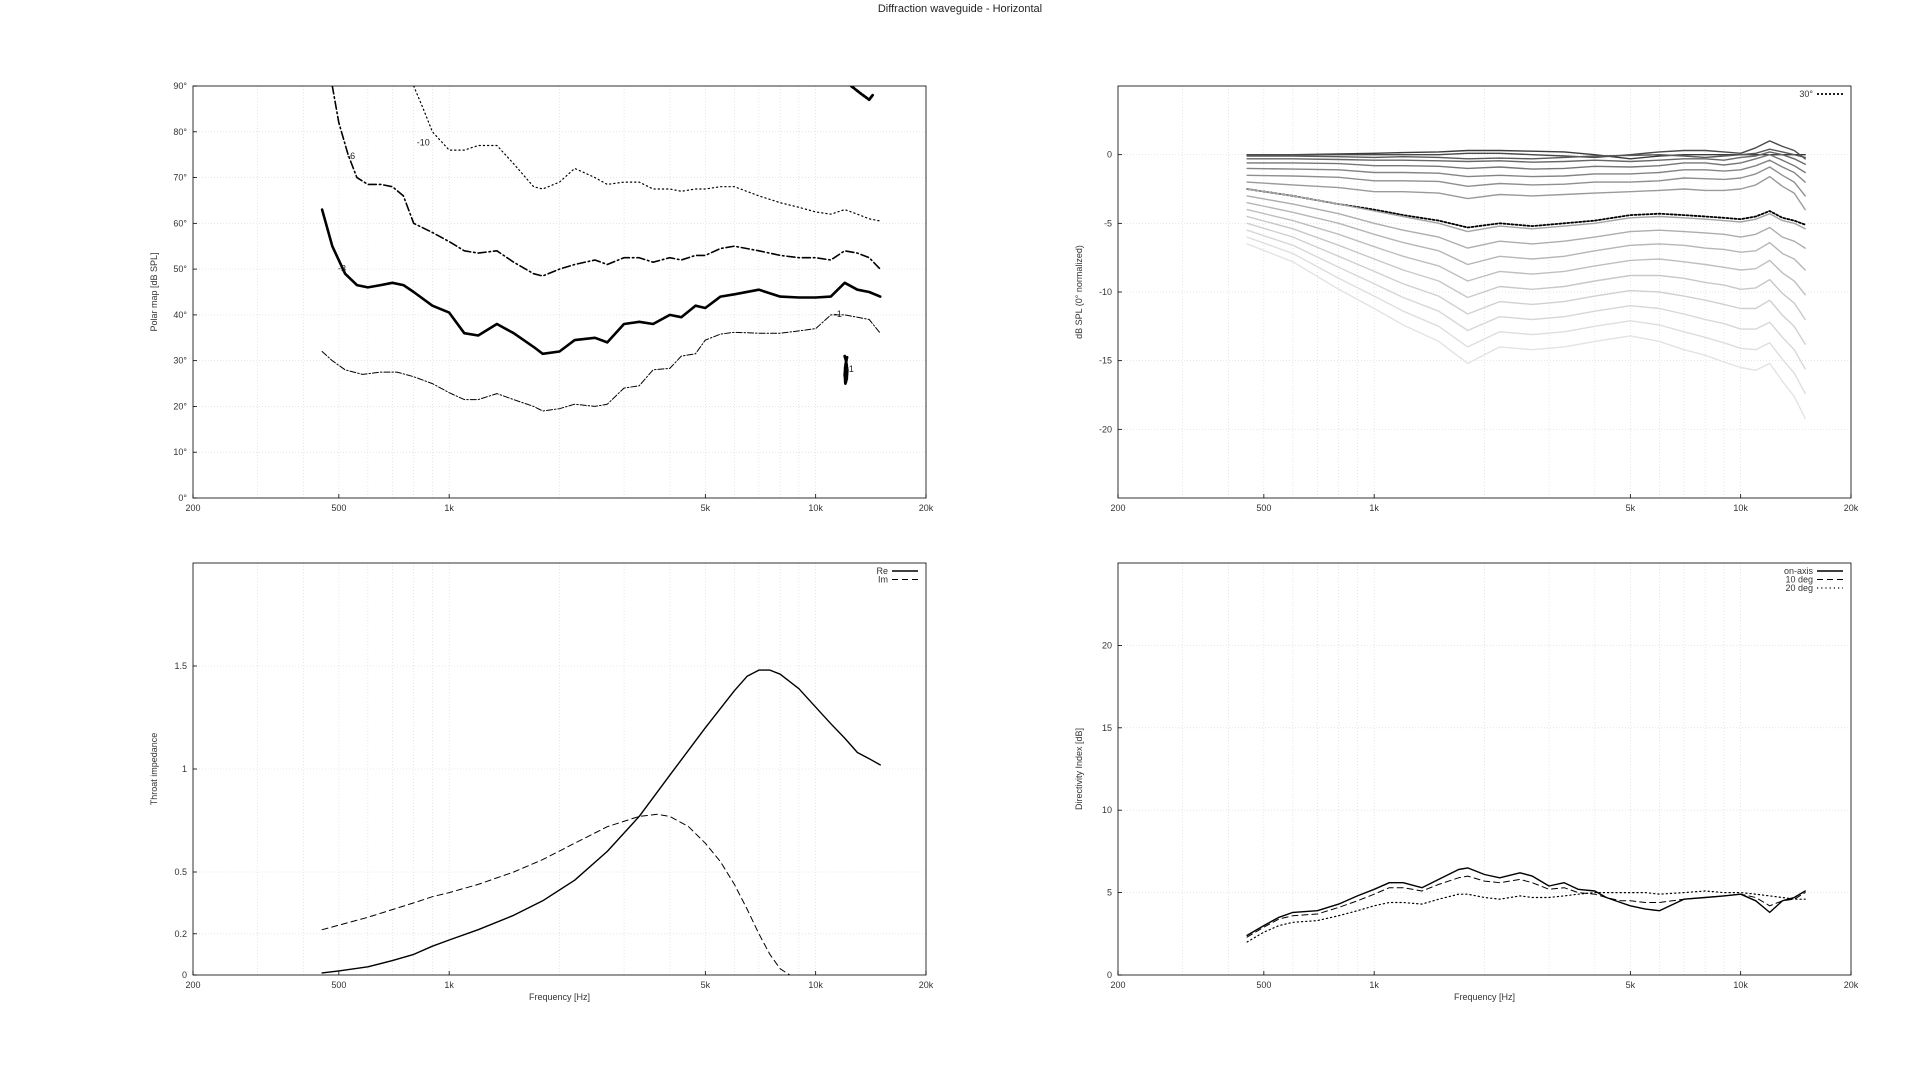 The height and width of the screenshot is (1080, 1920). I want to click on y-tick-label: -10, so click(1105, 292).